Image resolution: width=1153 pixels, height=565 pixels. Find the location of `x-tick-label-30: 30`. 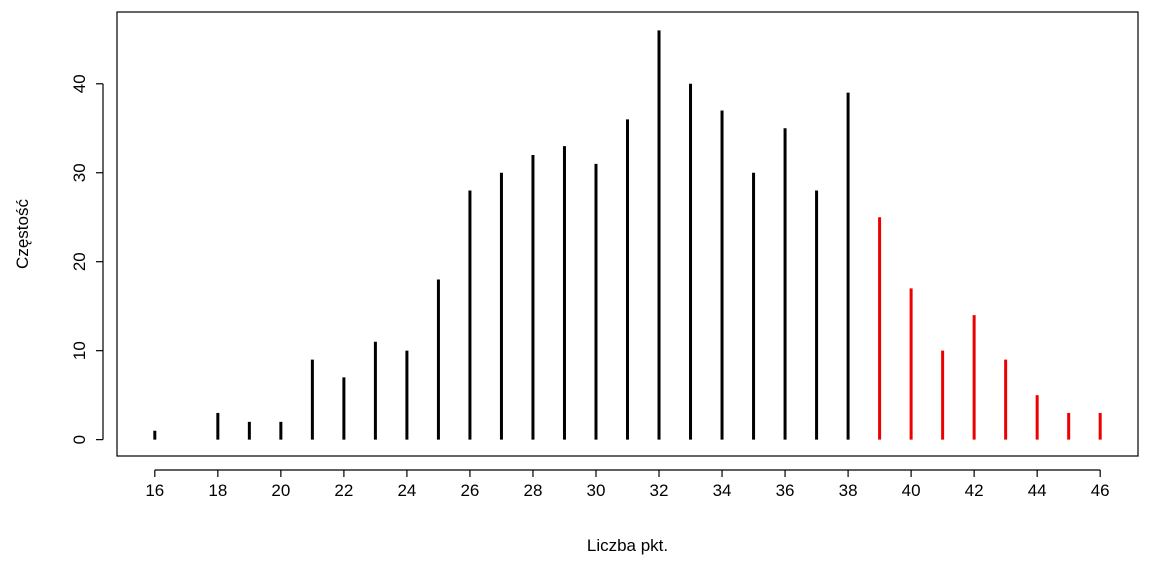

x-tick-label-30: 30 is located at coordinates (596, 490).